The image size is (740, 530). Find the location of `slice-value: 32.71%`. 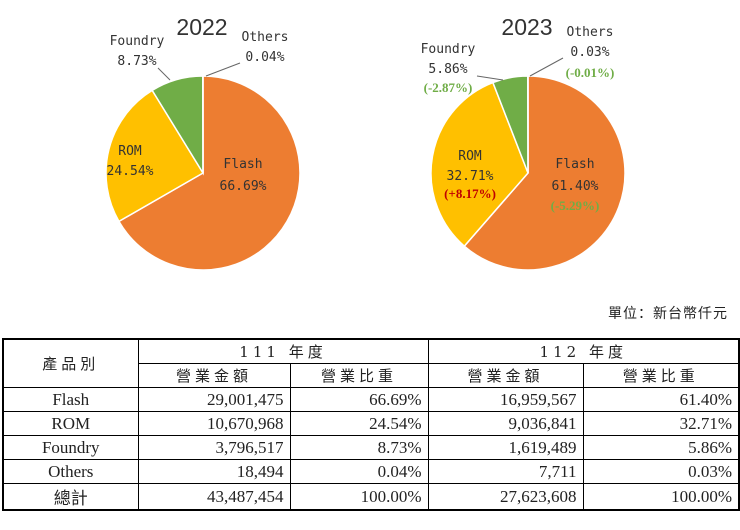

slice-value: 32.71% is located at coordinates (470, 176).